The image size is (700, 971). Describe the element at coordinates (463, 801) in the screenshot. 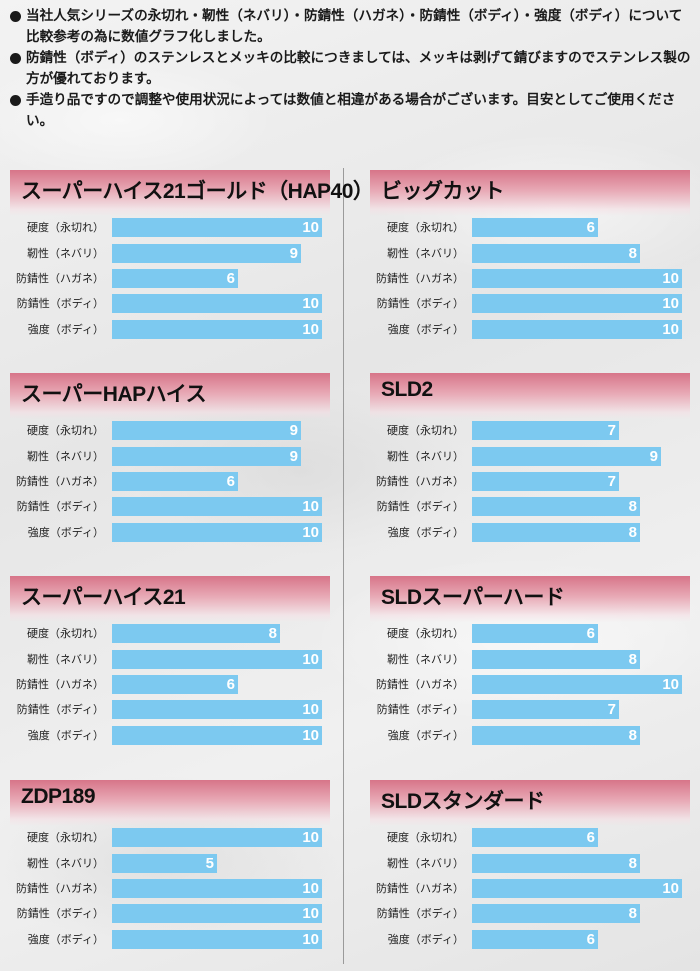

I see `chart-title: SLDスタンダード` at that location.